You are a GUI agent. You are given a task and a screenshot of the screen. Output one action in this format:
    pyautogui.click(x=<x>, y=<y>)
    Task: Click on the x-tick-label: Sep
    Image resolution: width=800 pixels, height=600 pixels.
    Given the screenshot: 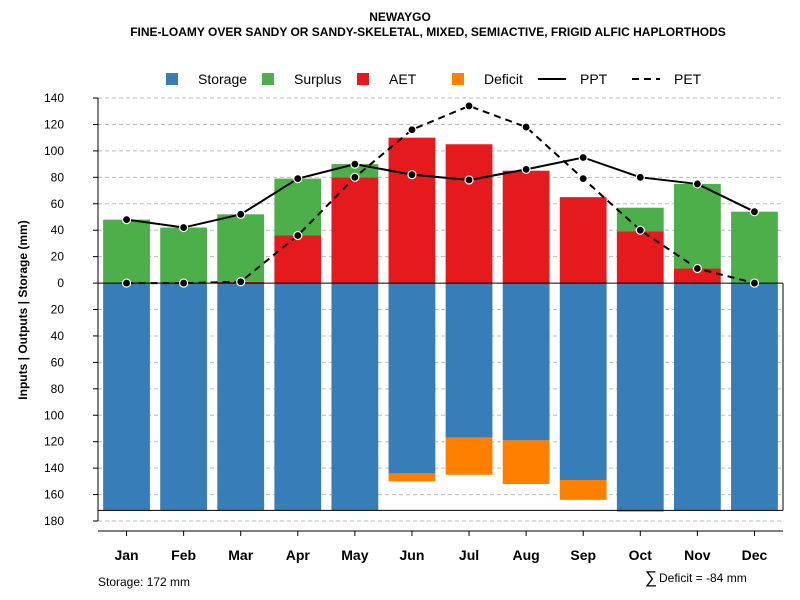 What is the action you would take?
    pyautogui.click(x=583, y=555)
    